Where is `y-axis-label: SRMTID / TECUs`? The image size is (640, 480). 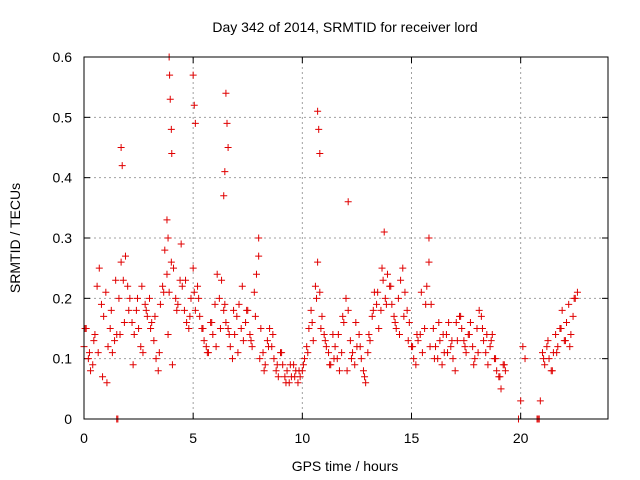 y-axis-label: SRMTID / TECUs is located at coordinates (15, 238).